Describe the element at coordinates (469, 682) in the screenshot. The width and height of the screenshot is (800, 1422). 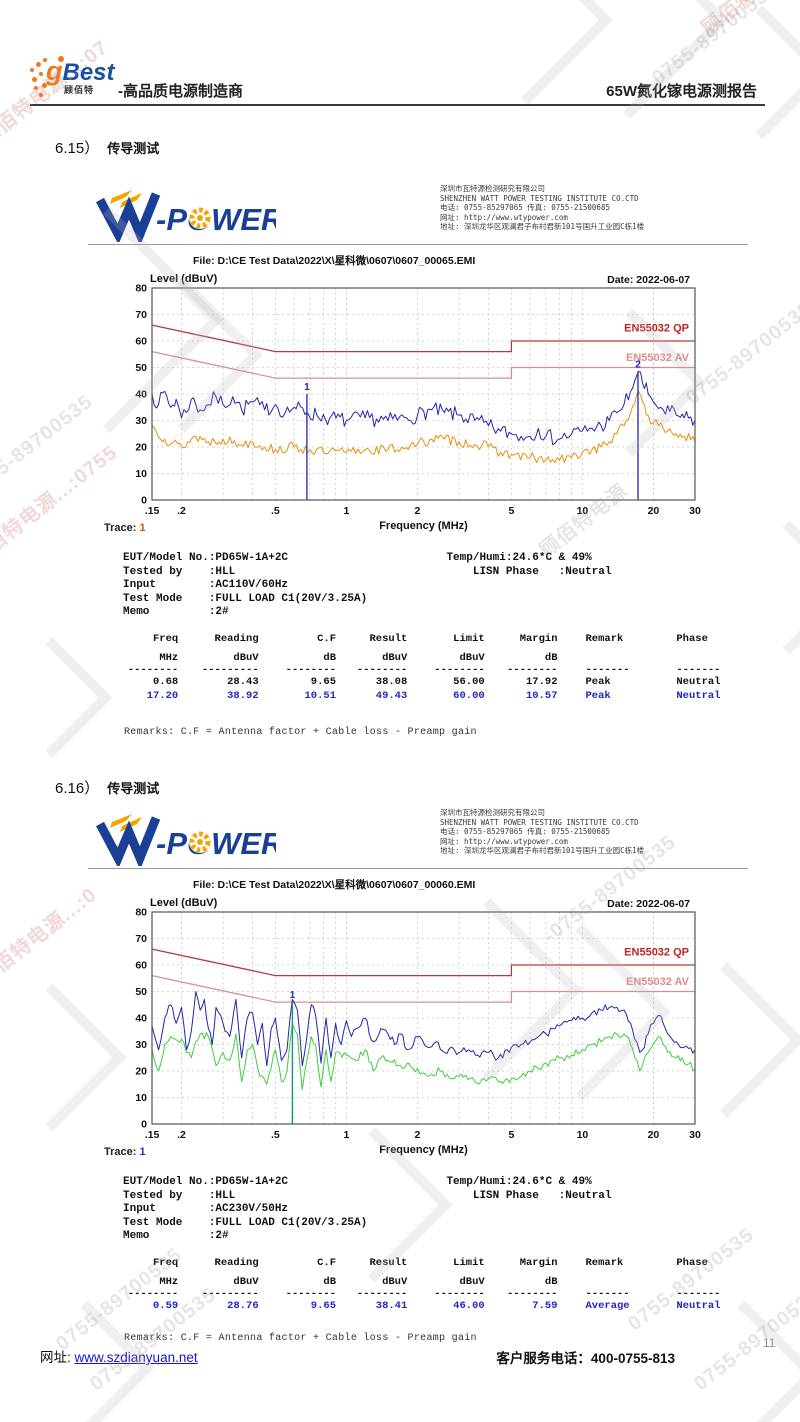
I see `table-cell: 56.00` at that location.